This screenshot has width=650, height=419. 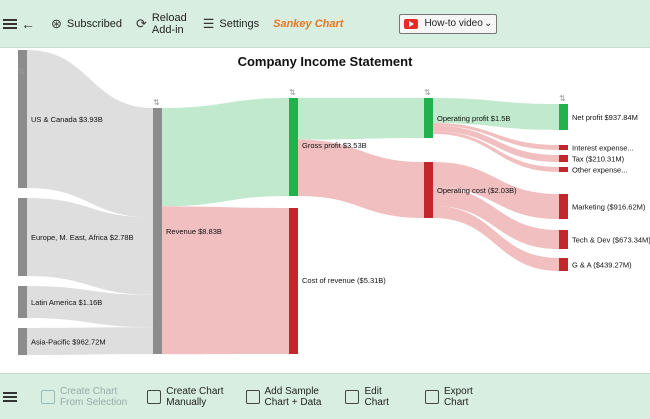 I want to click on link-oc-mkt, so click(x=496, y=190).